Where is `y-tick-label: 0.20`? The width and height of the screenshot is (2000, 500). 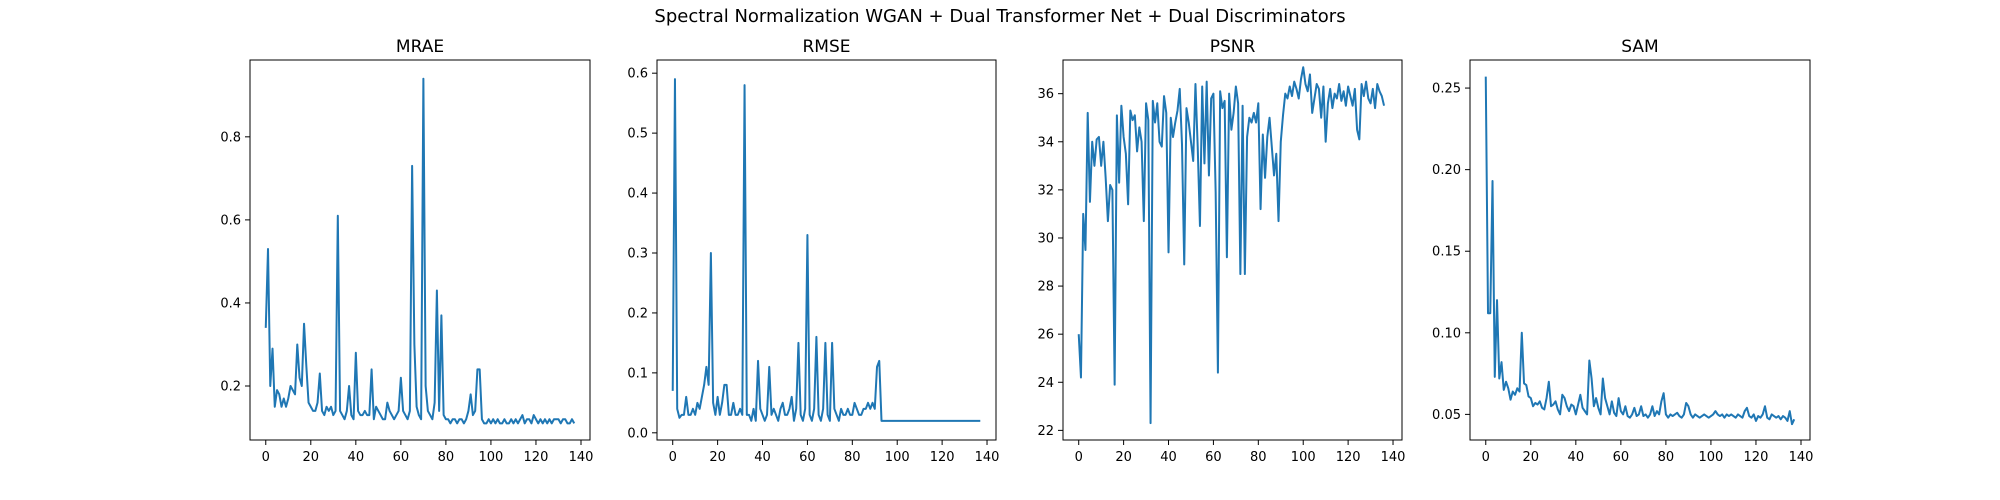
y-tick-label: 0.20 is located at coordinates (1446, 170).